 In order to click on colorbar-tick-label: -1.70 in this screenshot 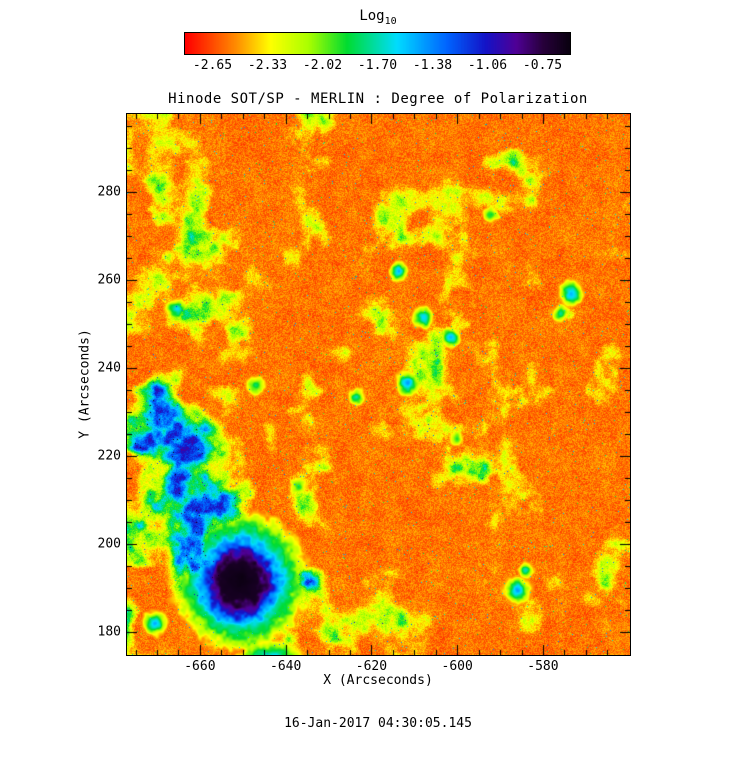, I will do `click(377, 65)`.